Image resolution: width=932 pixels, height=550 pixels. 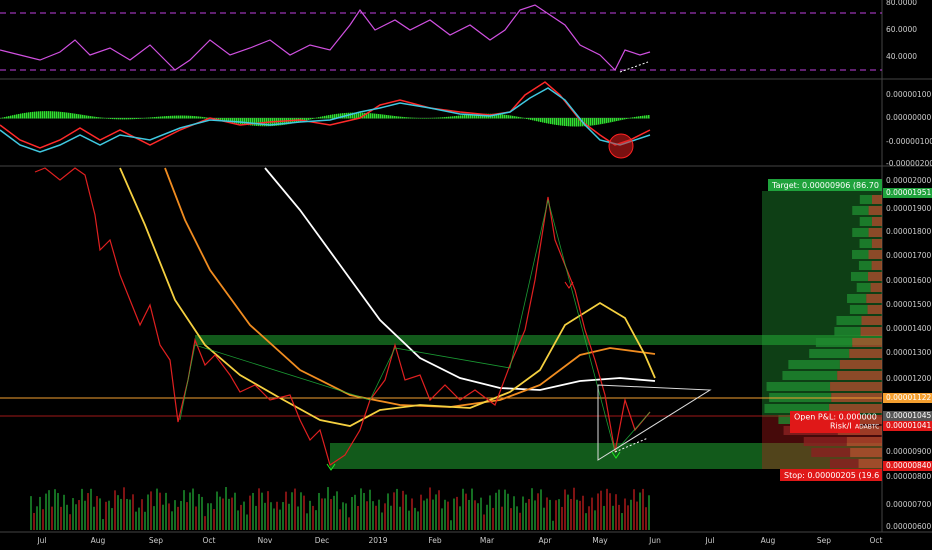 What do you see at coordinates (569, 285) in the screenshot?
I see `arrow` at bounding box center [569, 285].